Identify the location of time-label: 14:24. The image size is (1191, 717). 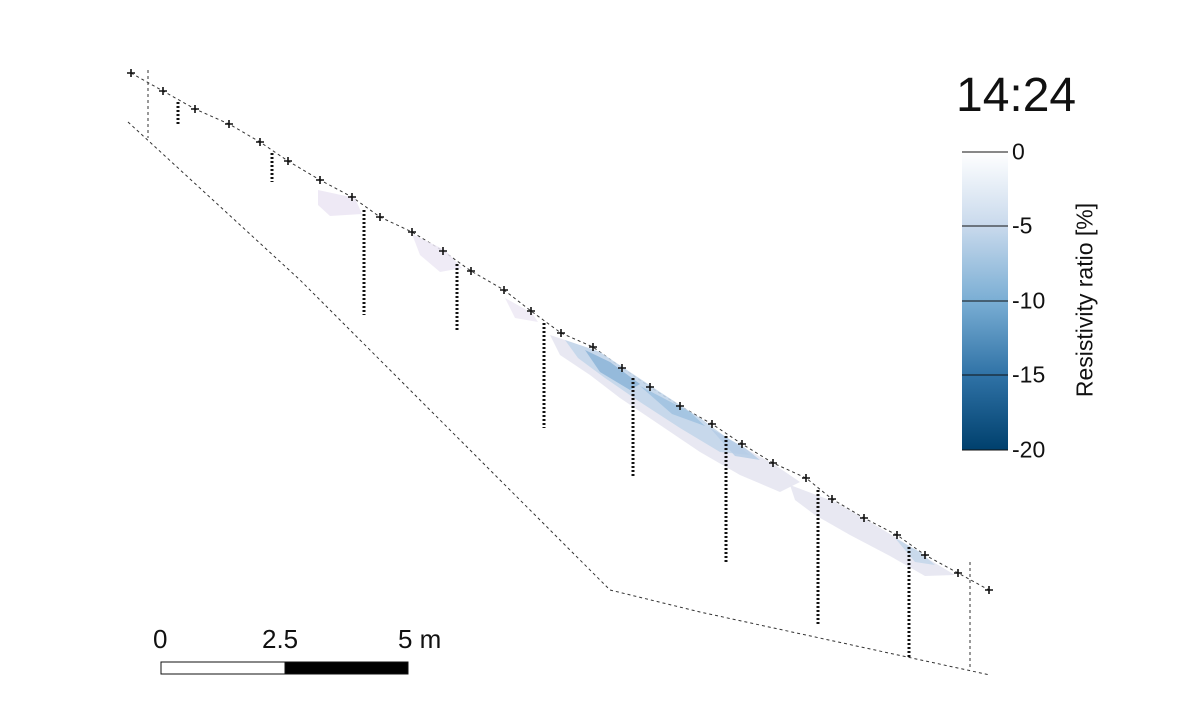
(1016, 95).